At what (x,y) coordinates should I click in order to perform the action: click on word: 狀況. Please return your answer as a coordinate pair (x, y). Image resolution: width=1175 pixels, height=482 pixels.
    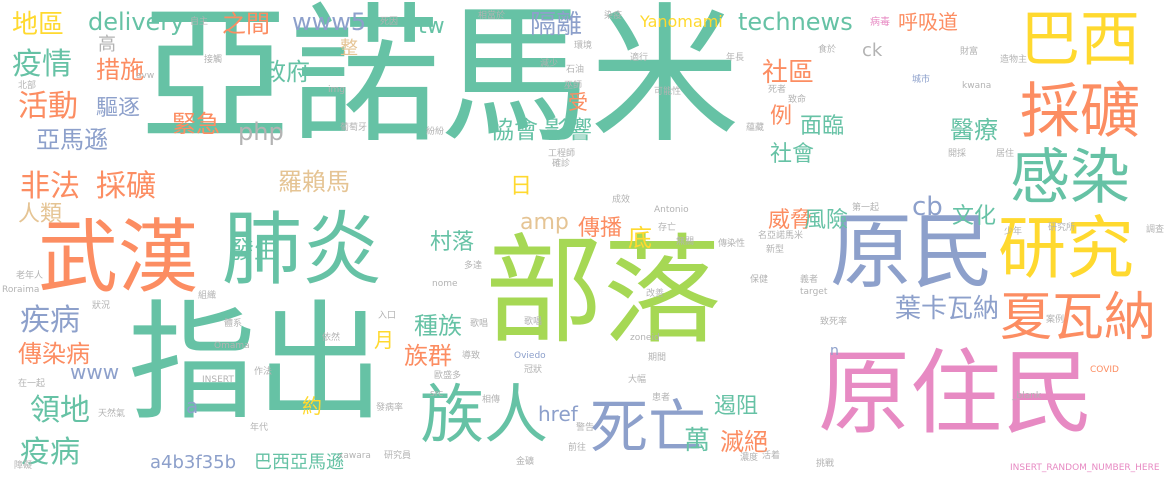
    Looking at the image, I should click on (101, 306).